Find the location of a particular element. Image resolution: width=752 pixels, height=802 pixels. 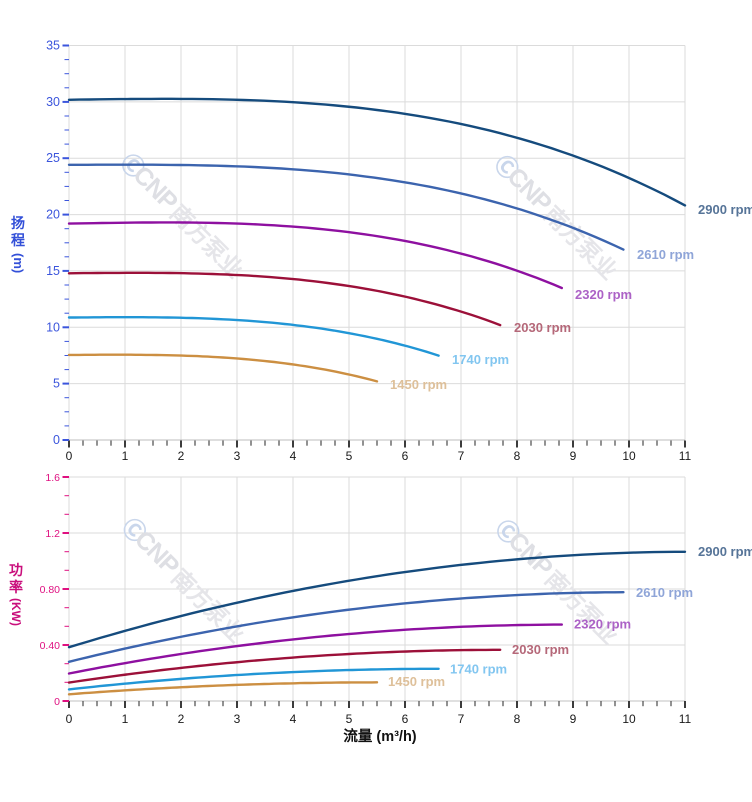

svg-text: 25 is located at coordinates (53, 158).